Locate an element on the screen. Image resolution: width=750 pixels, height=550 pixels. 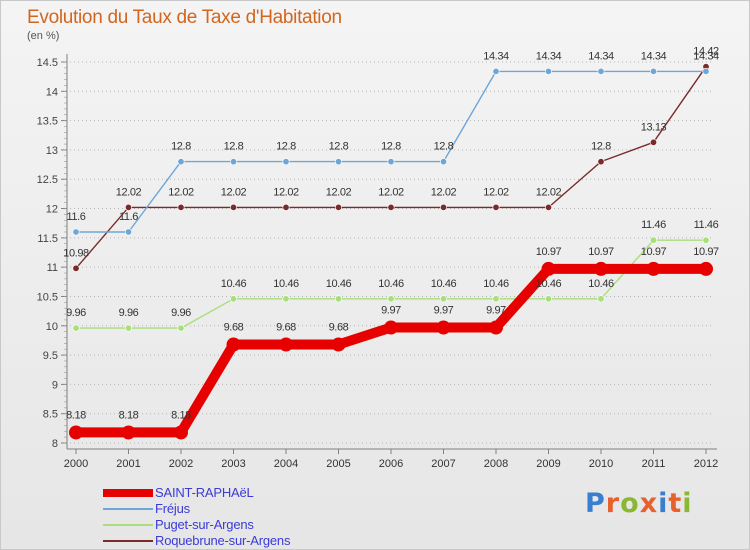
logo-letter: t is located at coordinates (675, 503).